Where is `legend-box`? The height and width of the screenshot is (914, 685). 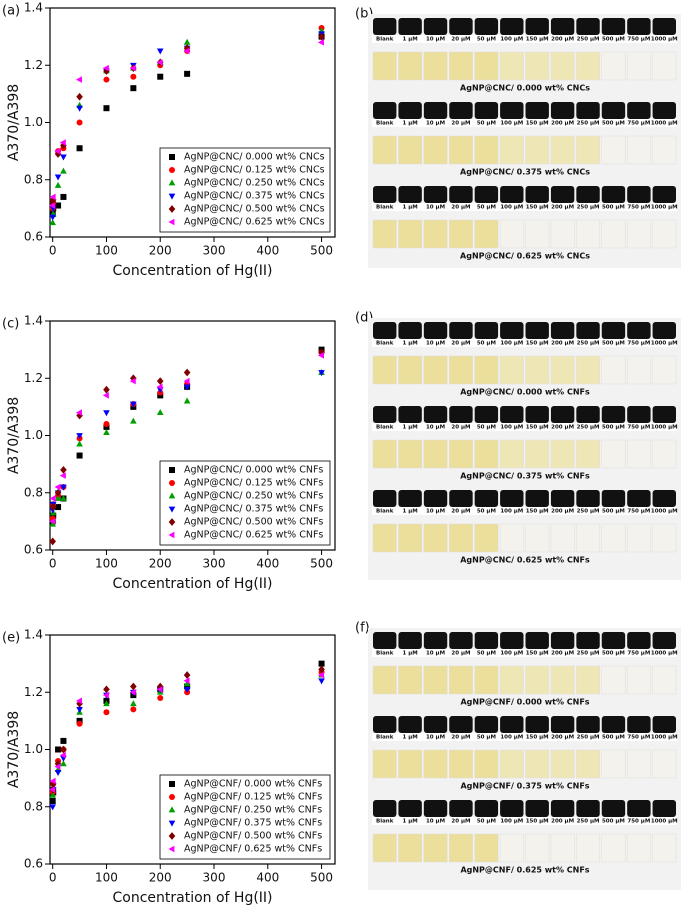
legend-box is located at coordinates (245, 190).